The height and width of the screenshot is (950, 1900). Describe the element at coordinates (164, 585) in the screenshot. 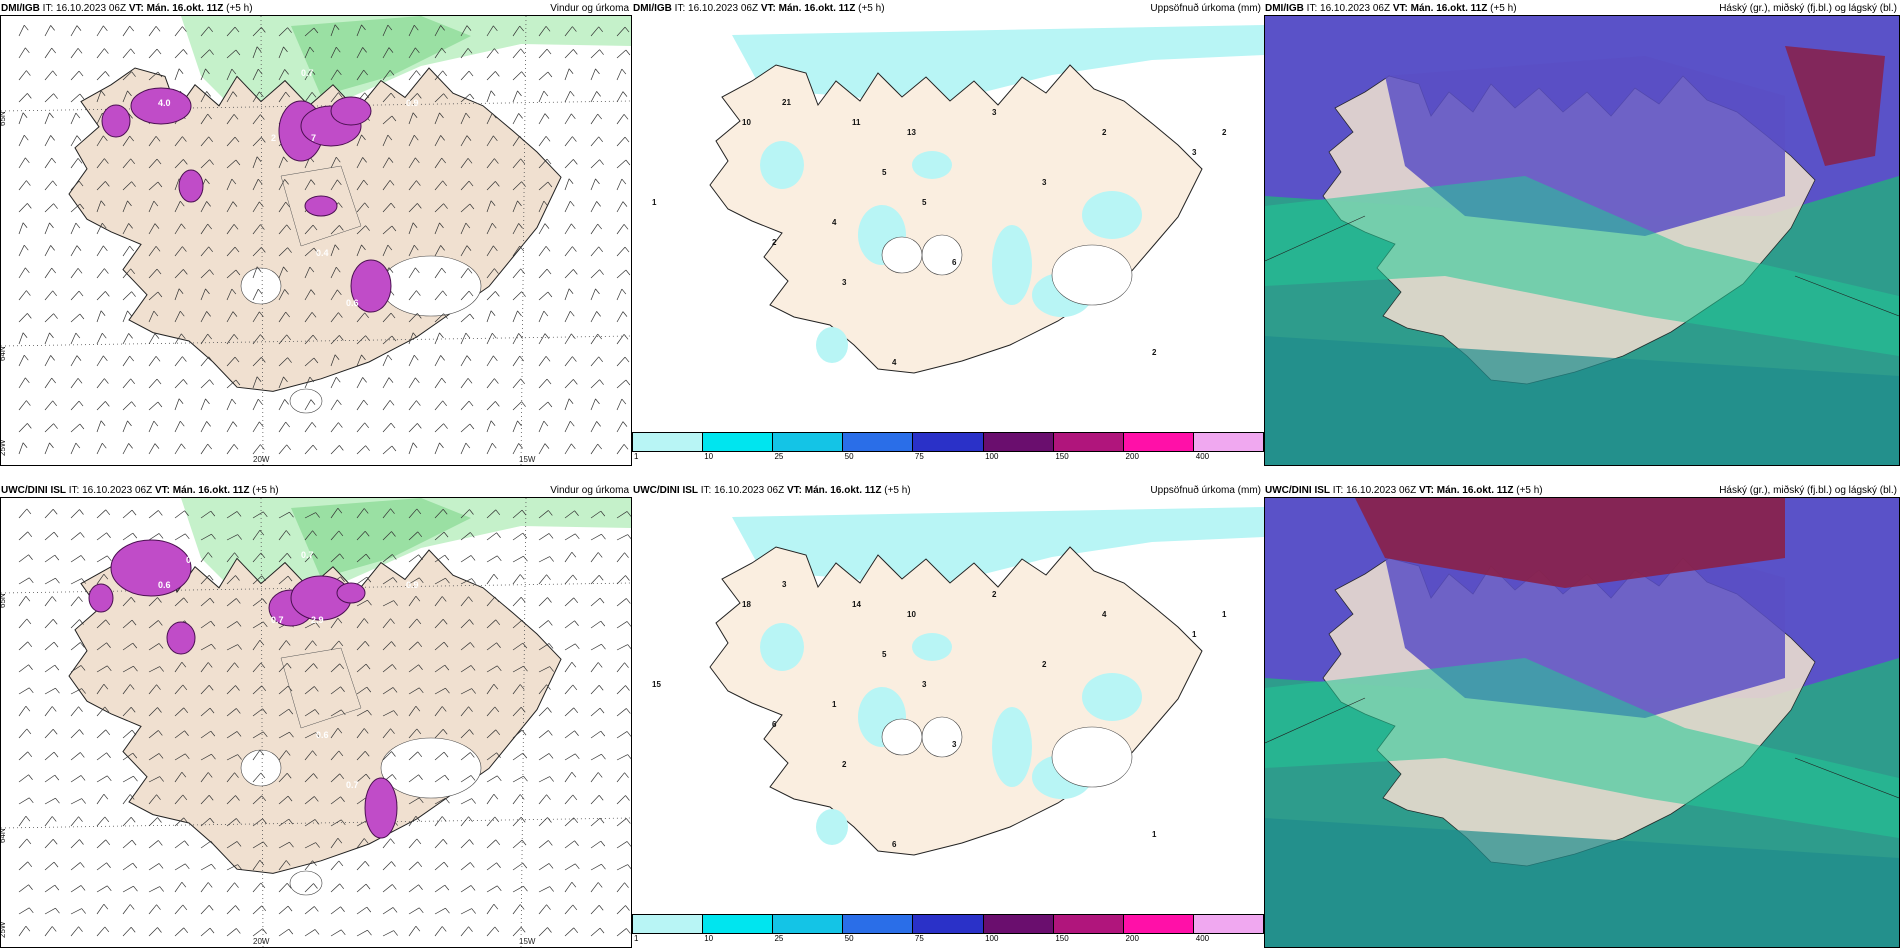

I see `precip-value-label: 0.6` at that location.